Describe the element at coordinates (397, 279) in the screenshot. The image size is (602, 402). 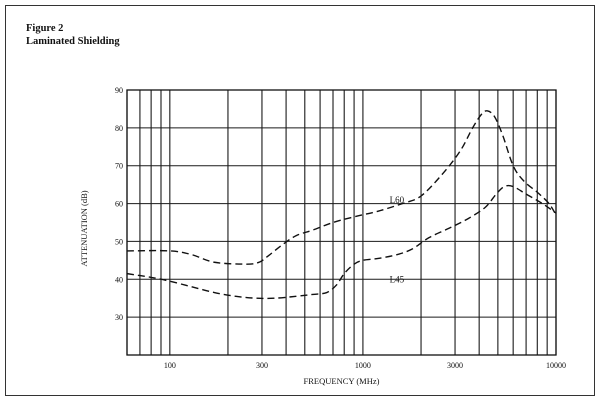
I see `series-label-l45: L45` at that location.